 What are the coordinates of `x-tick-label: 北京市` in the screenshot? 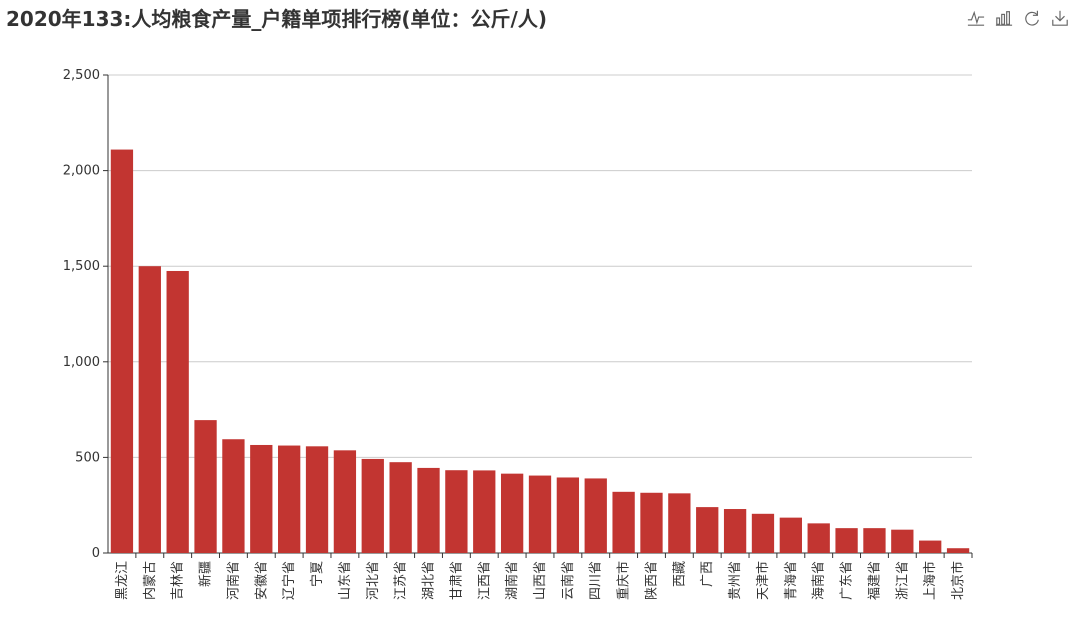 It's located at (958, 580).